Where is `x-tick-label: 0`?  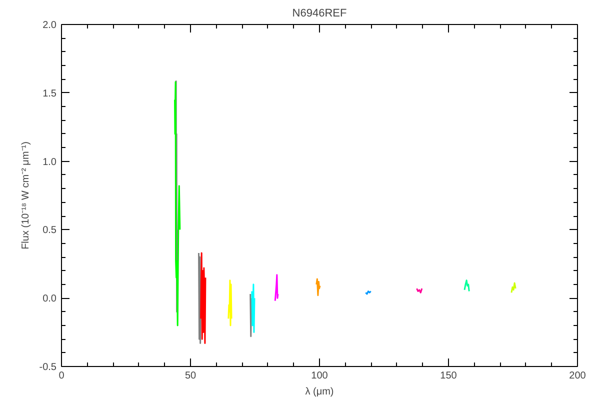 x-tick-label: 0 is located at coordinates (61, 376).